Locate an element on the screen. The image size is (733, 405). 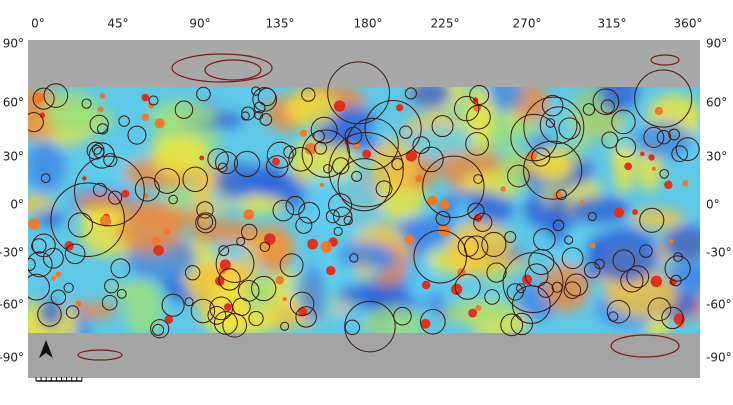
north-polar-region is located at coordinates (364, 63).